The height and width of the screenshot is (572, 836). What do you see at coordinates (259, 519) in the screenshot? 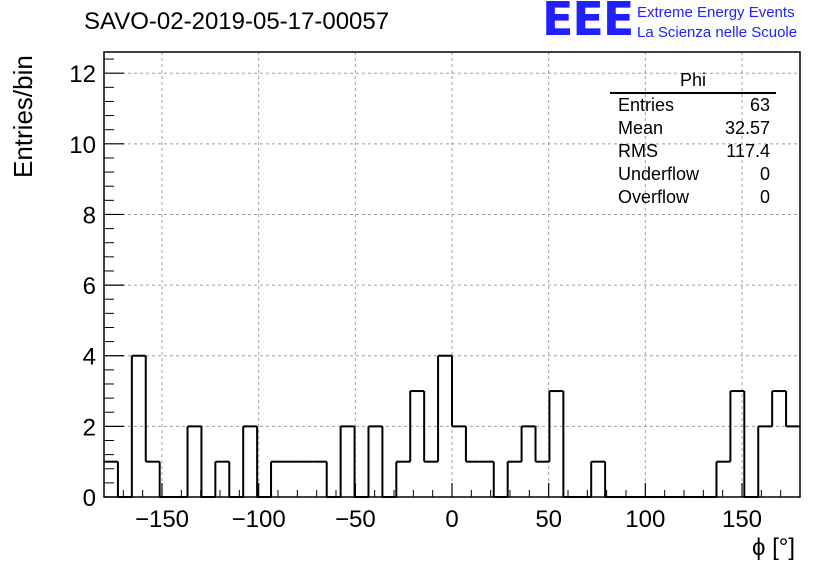
I see `x-tick-label: −100` at bounding box center [259, 519].